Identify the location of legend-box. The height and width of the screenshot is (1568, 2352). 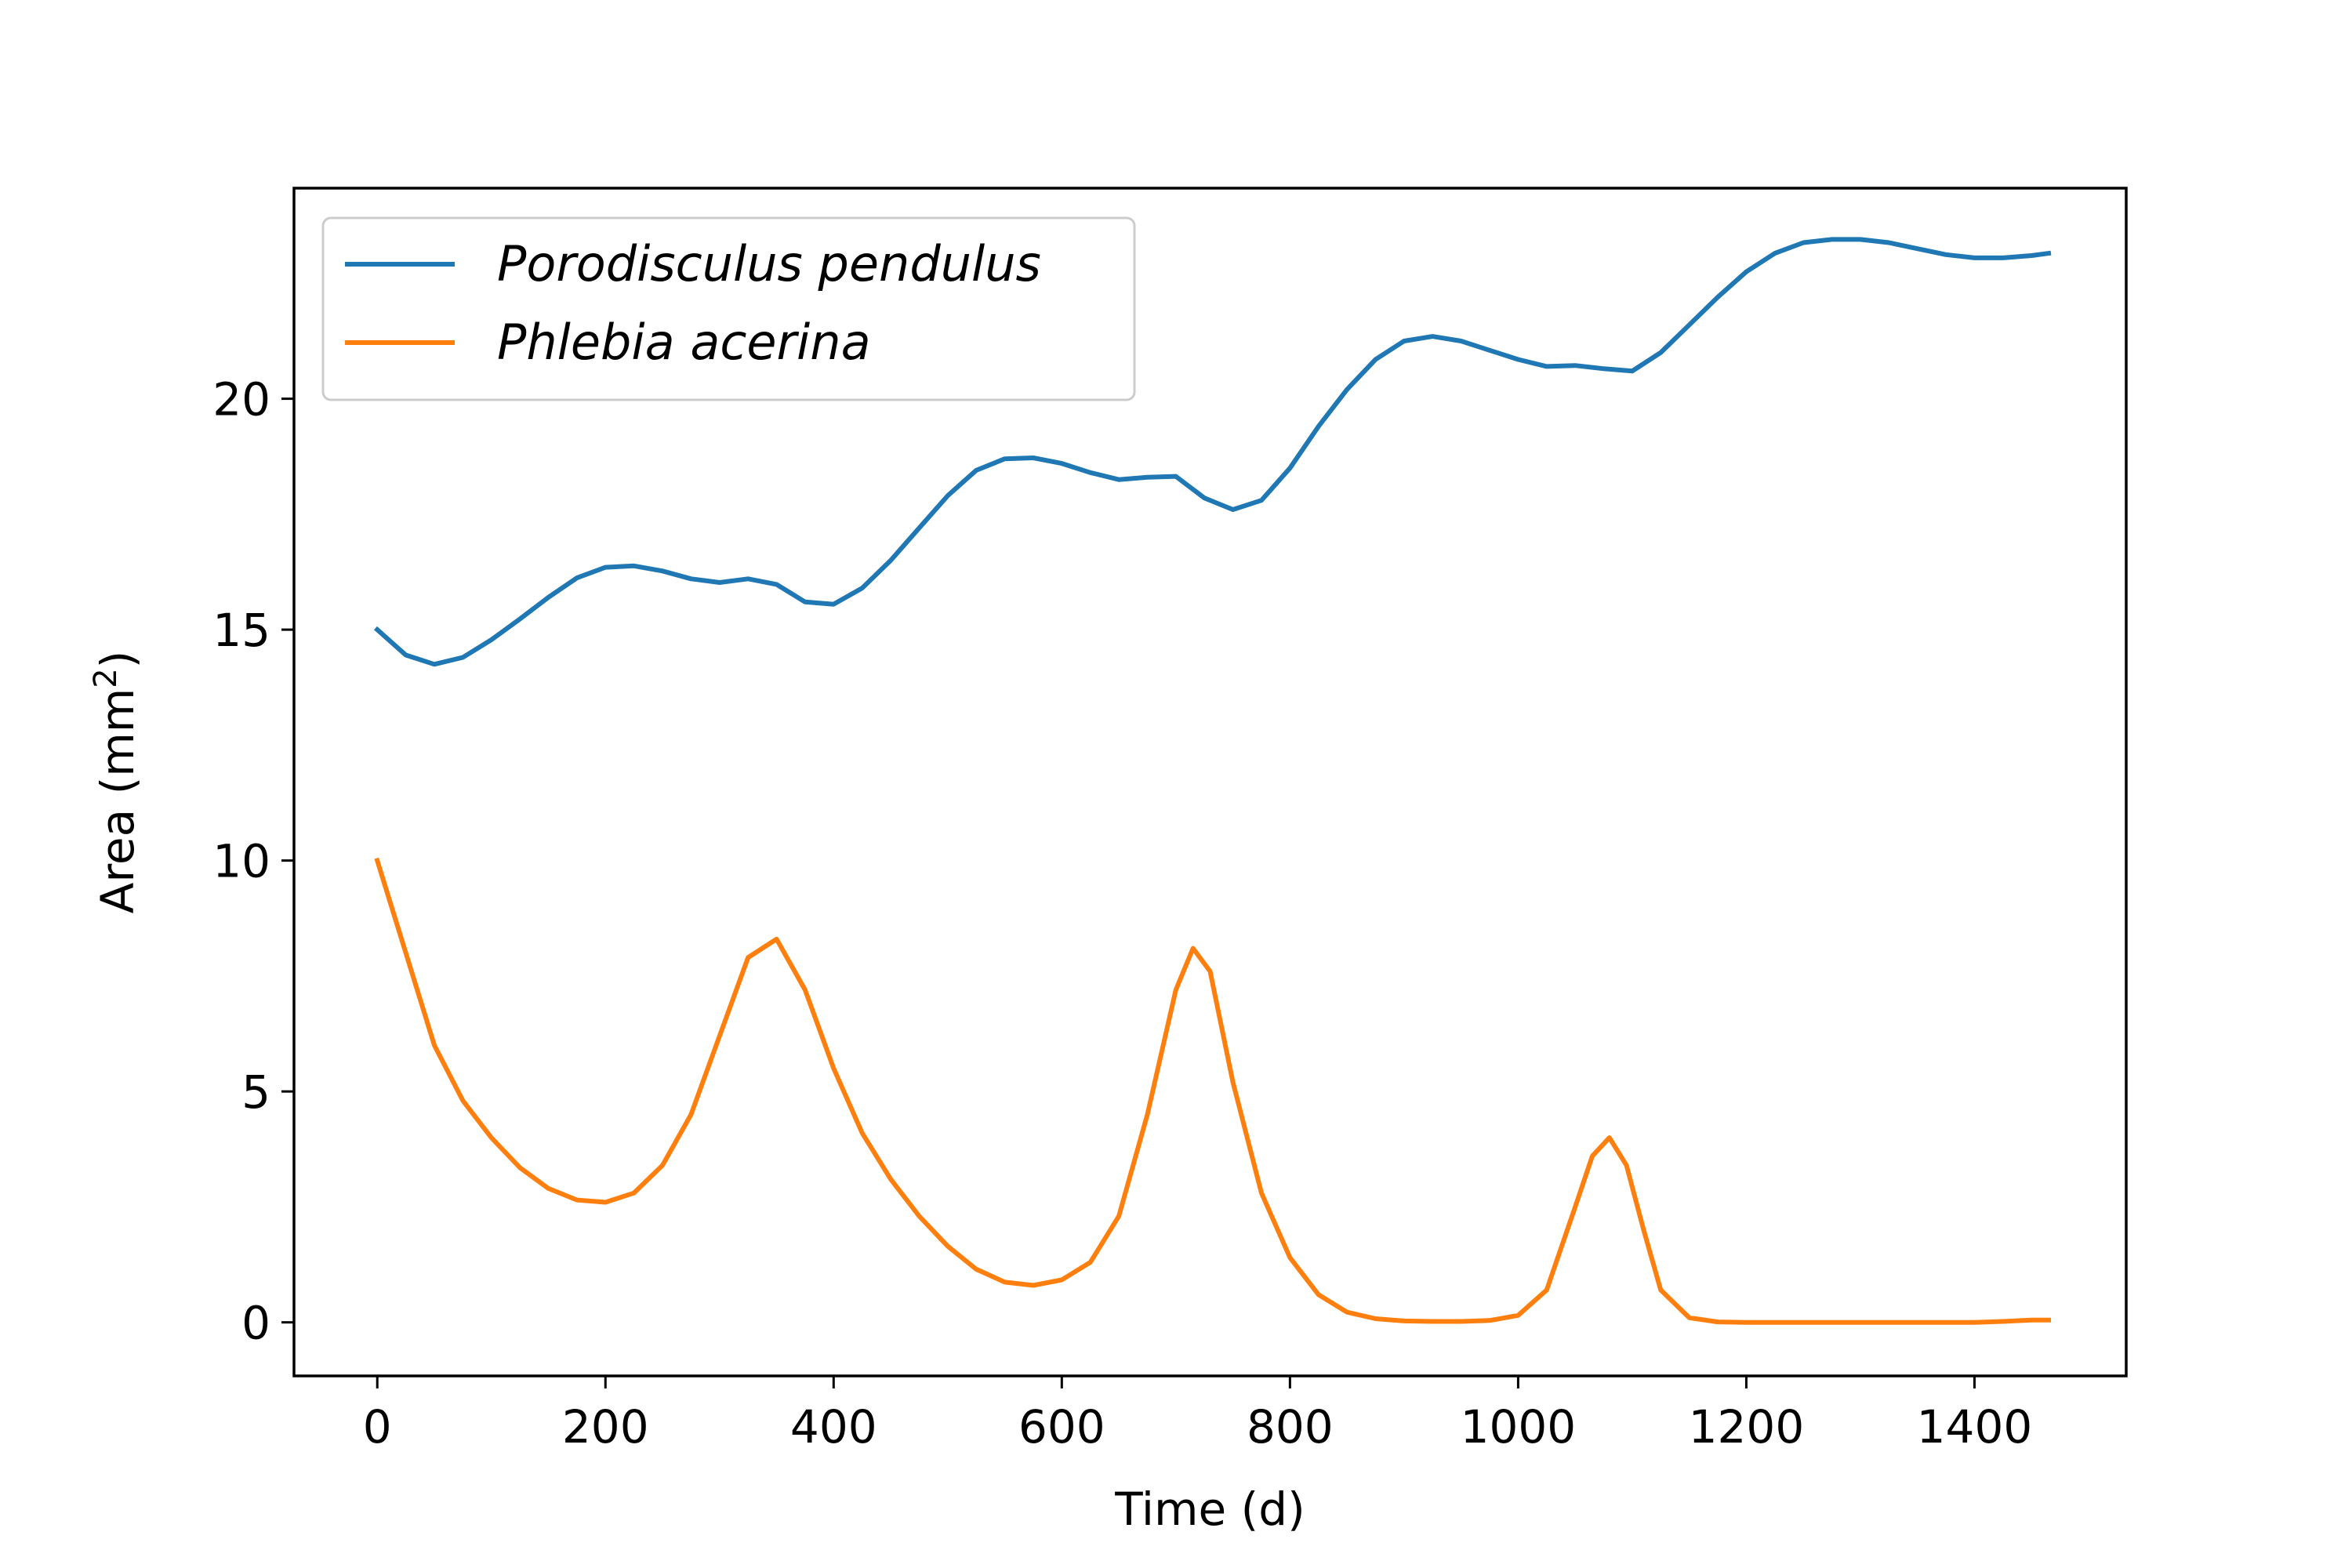
(728, 308).